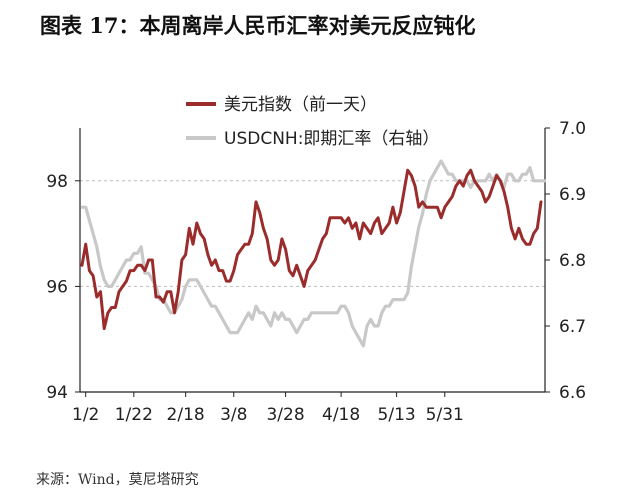 This screenshot has height=500, width=620. I want to click on left-tick-label: 94, so click(57, 393).